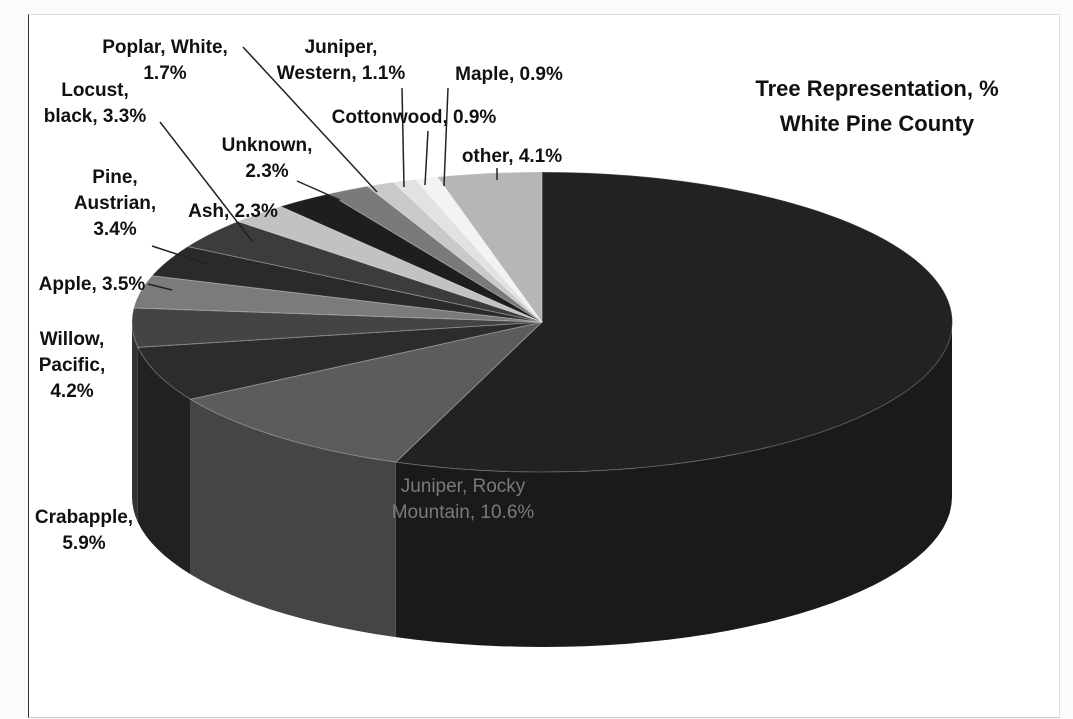 The image size is (1073, 719). Describe the element at coordinates (341, 47) in the screenshot. I see `slice-label-10-line-1: Juniper,` at that location.